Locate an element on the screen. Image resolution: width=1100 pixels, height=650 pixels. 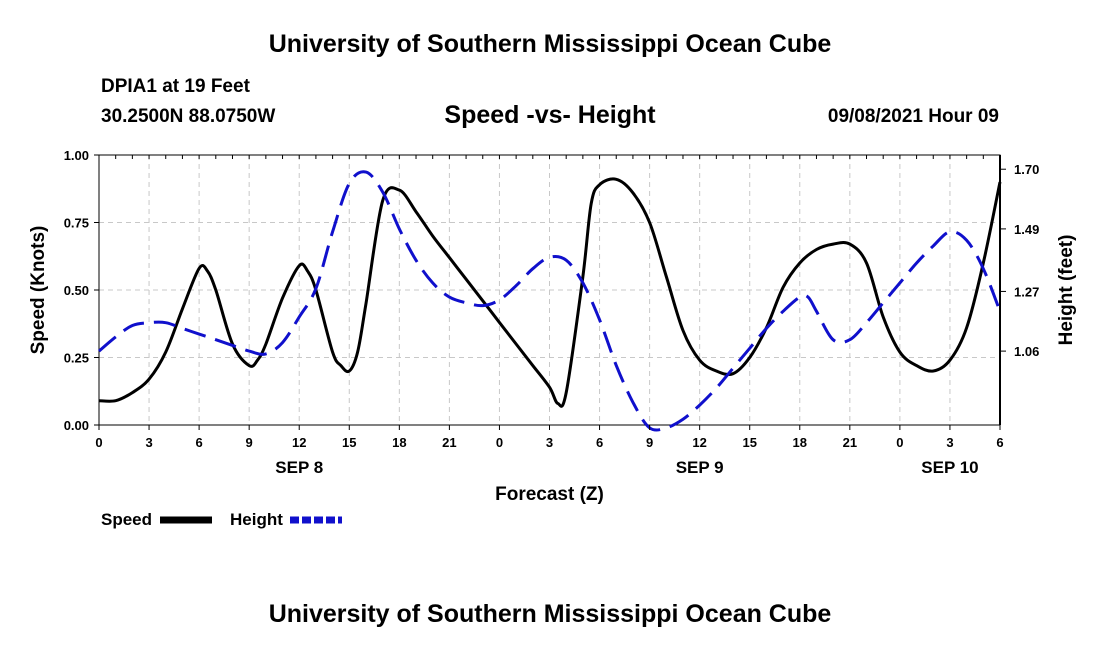
station-coordinates: 30.2500N 88.0750W is located at coordinates (188, 116).